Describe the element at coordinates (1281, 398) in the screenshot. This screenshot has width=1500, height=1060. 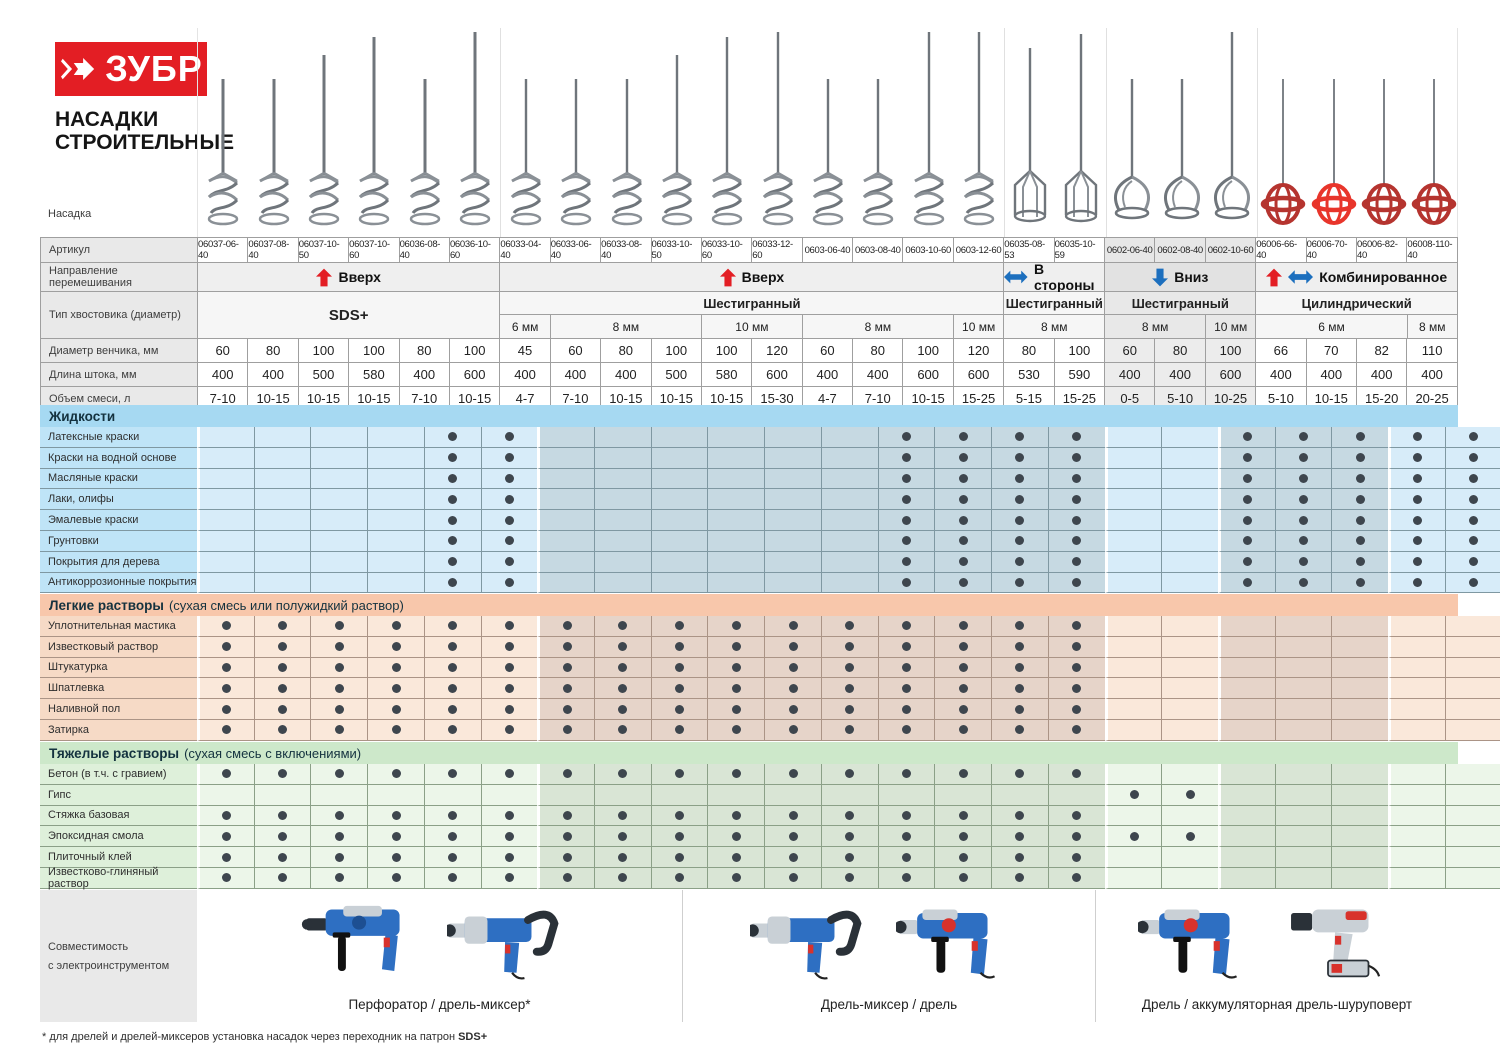
I see `spec-value-cell: 5-10` at that location.